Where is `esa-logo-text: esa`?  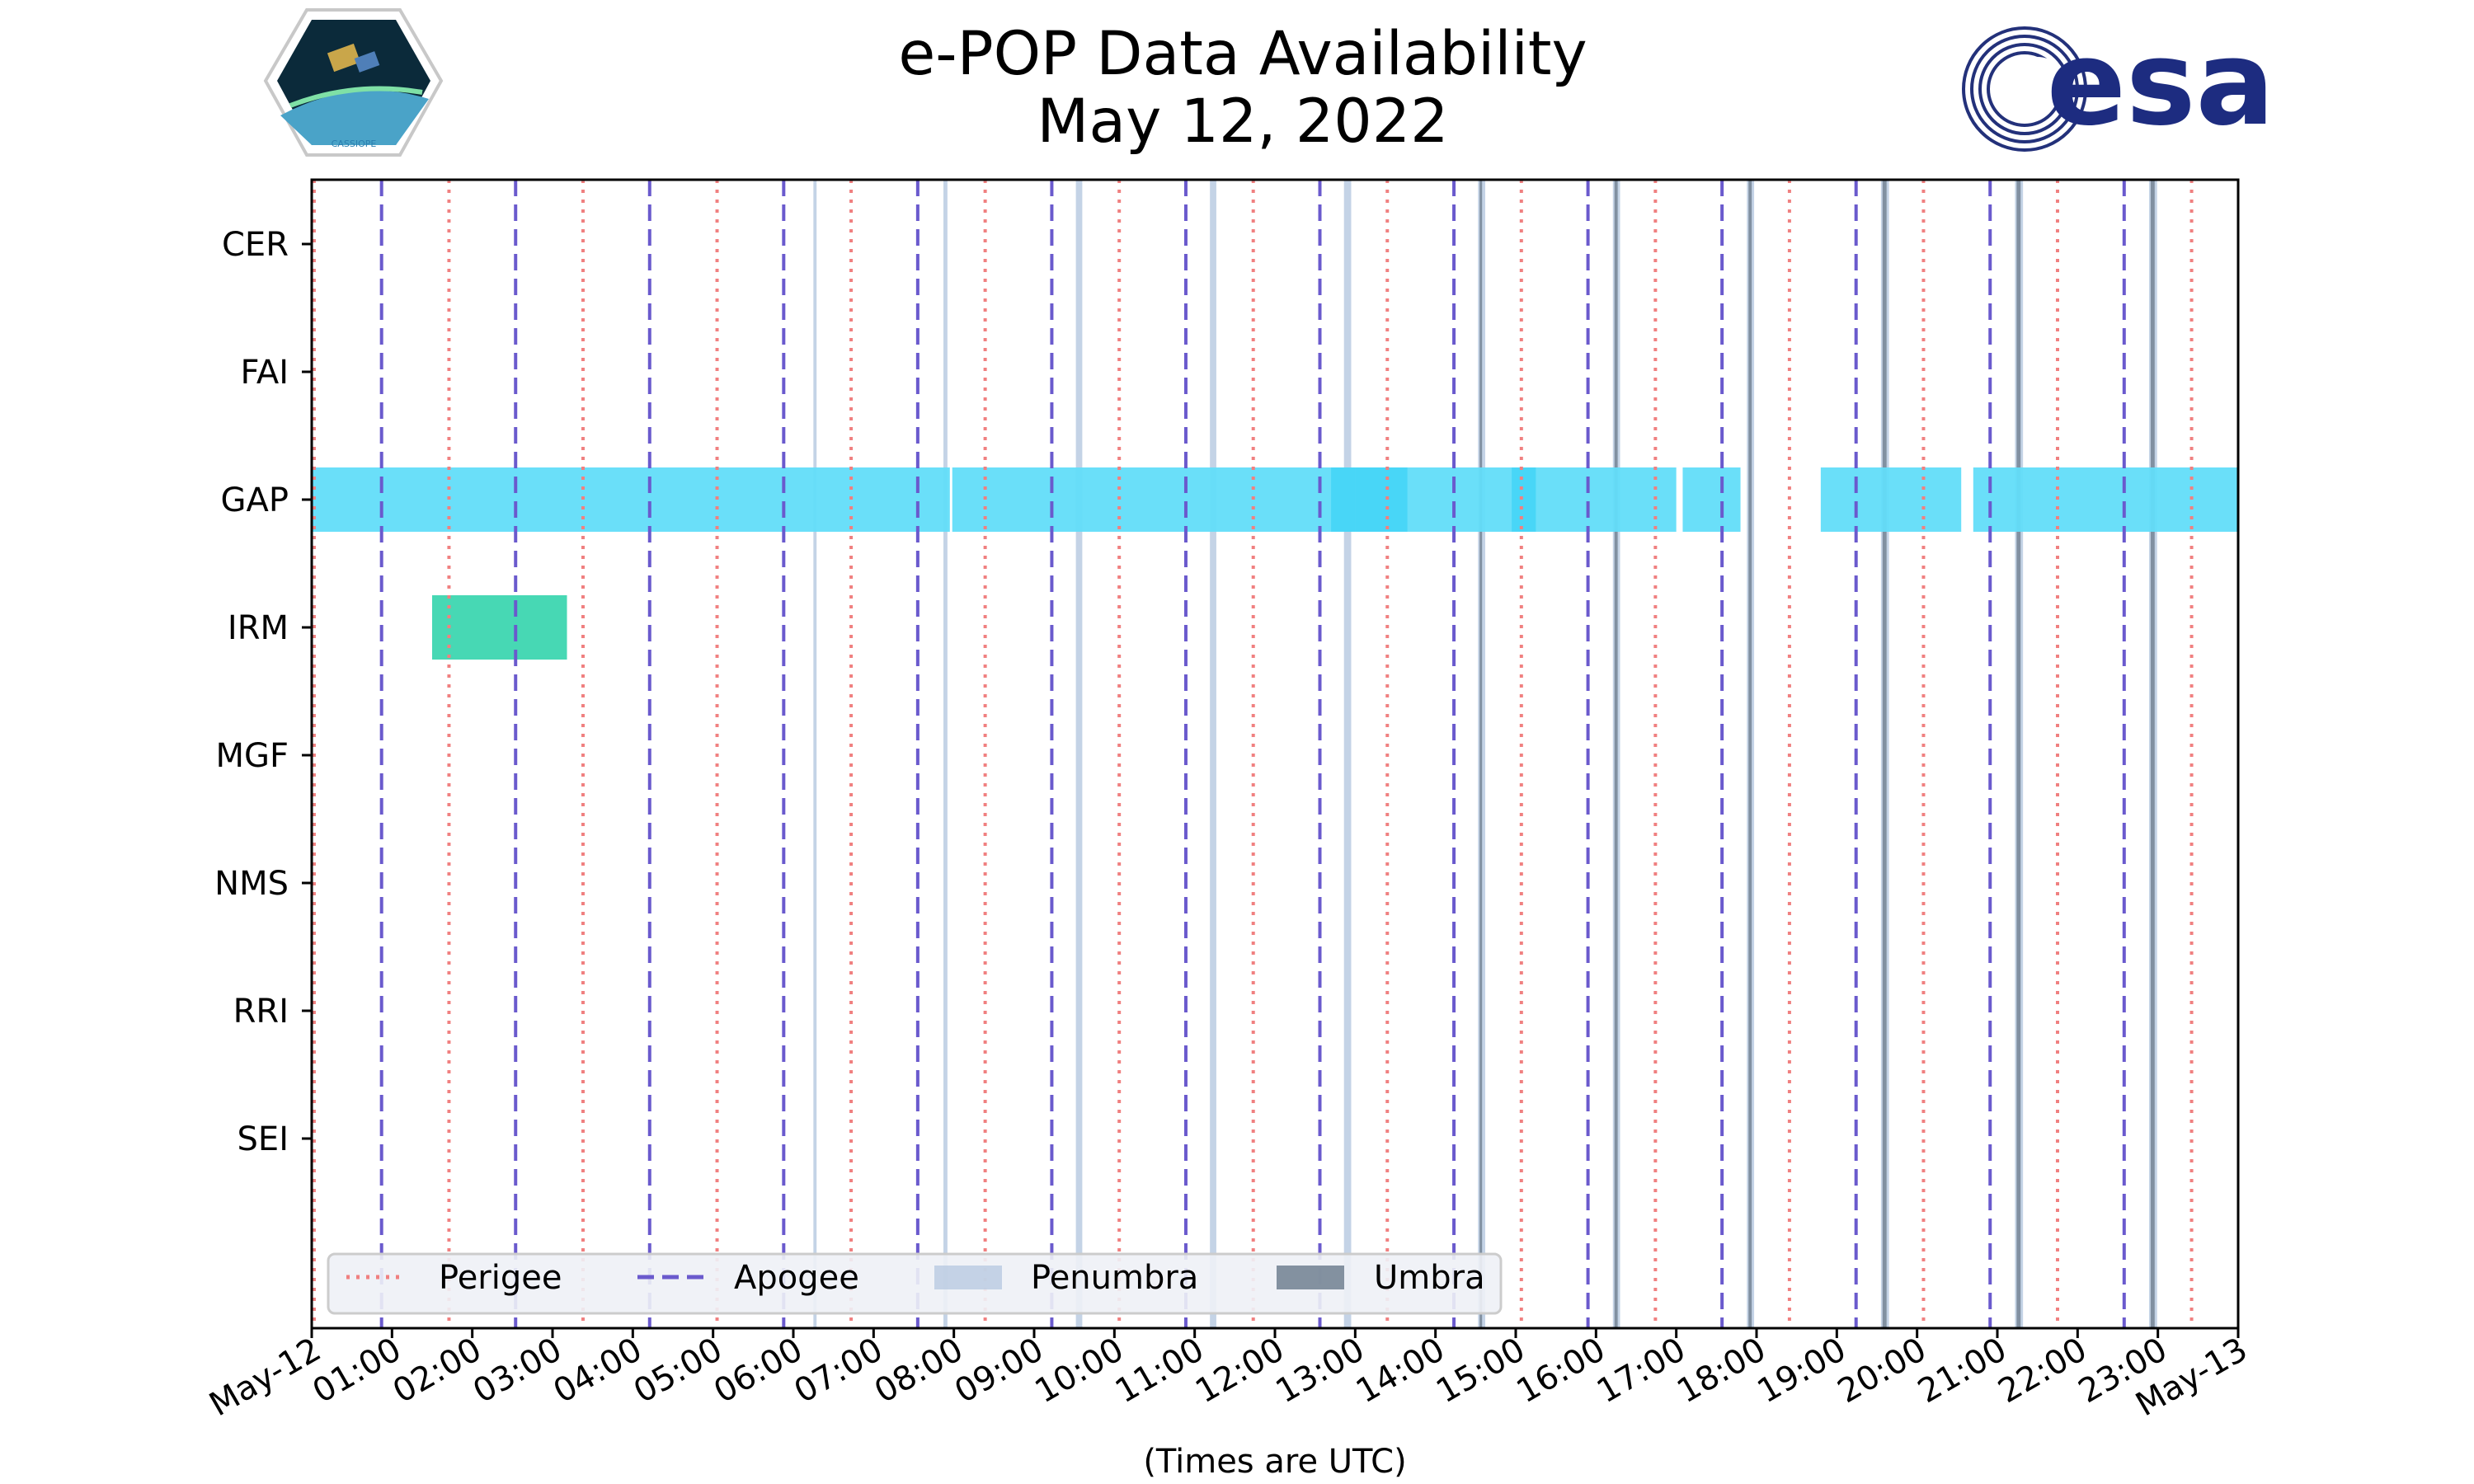
esa-logo-text: esa is located at coordinates (2161, 84).